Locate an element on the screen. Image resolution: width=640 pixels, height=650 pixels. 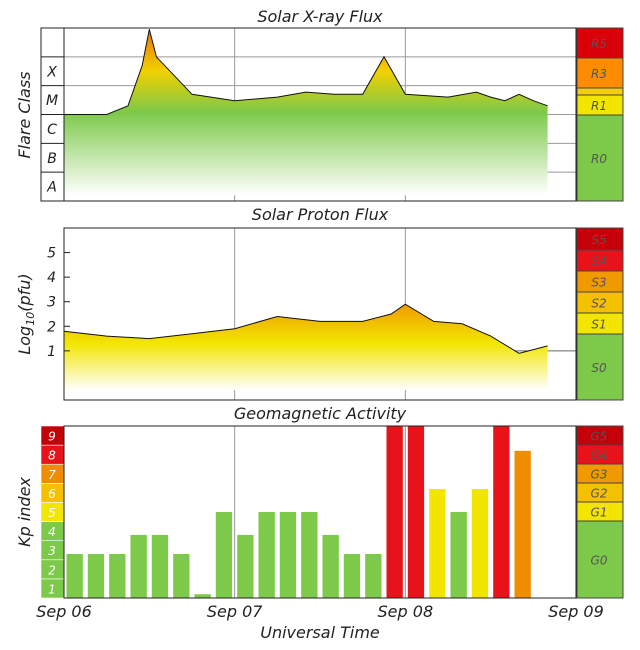
proton-ytick-label: 2 is located at coordinates (51, 327).